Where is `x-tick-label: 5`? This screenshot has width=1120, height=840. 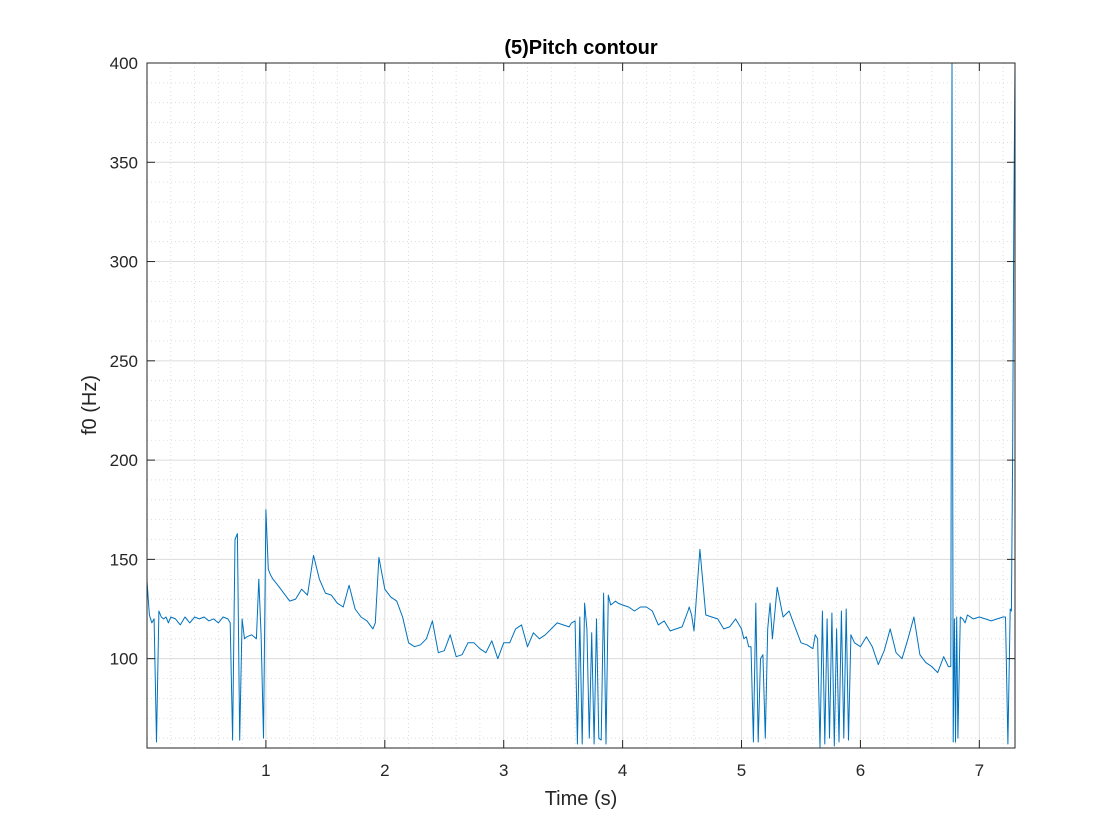 x-tick-label: 5 is located at coordinates (741, 770).